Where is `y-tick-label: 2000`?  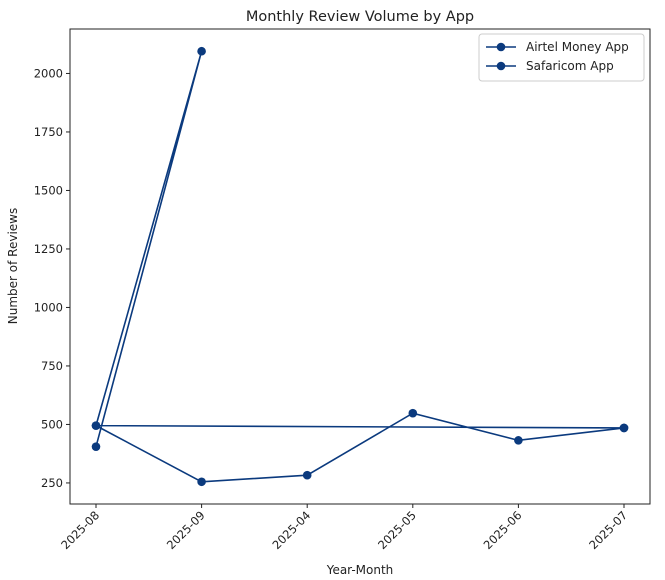 y-tick-label: 2000 is located at coordinates (48, 73).